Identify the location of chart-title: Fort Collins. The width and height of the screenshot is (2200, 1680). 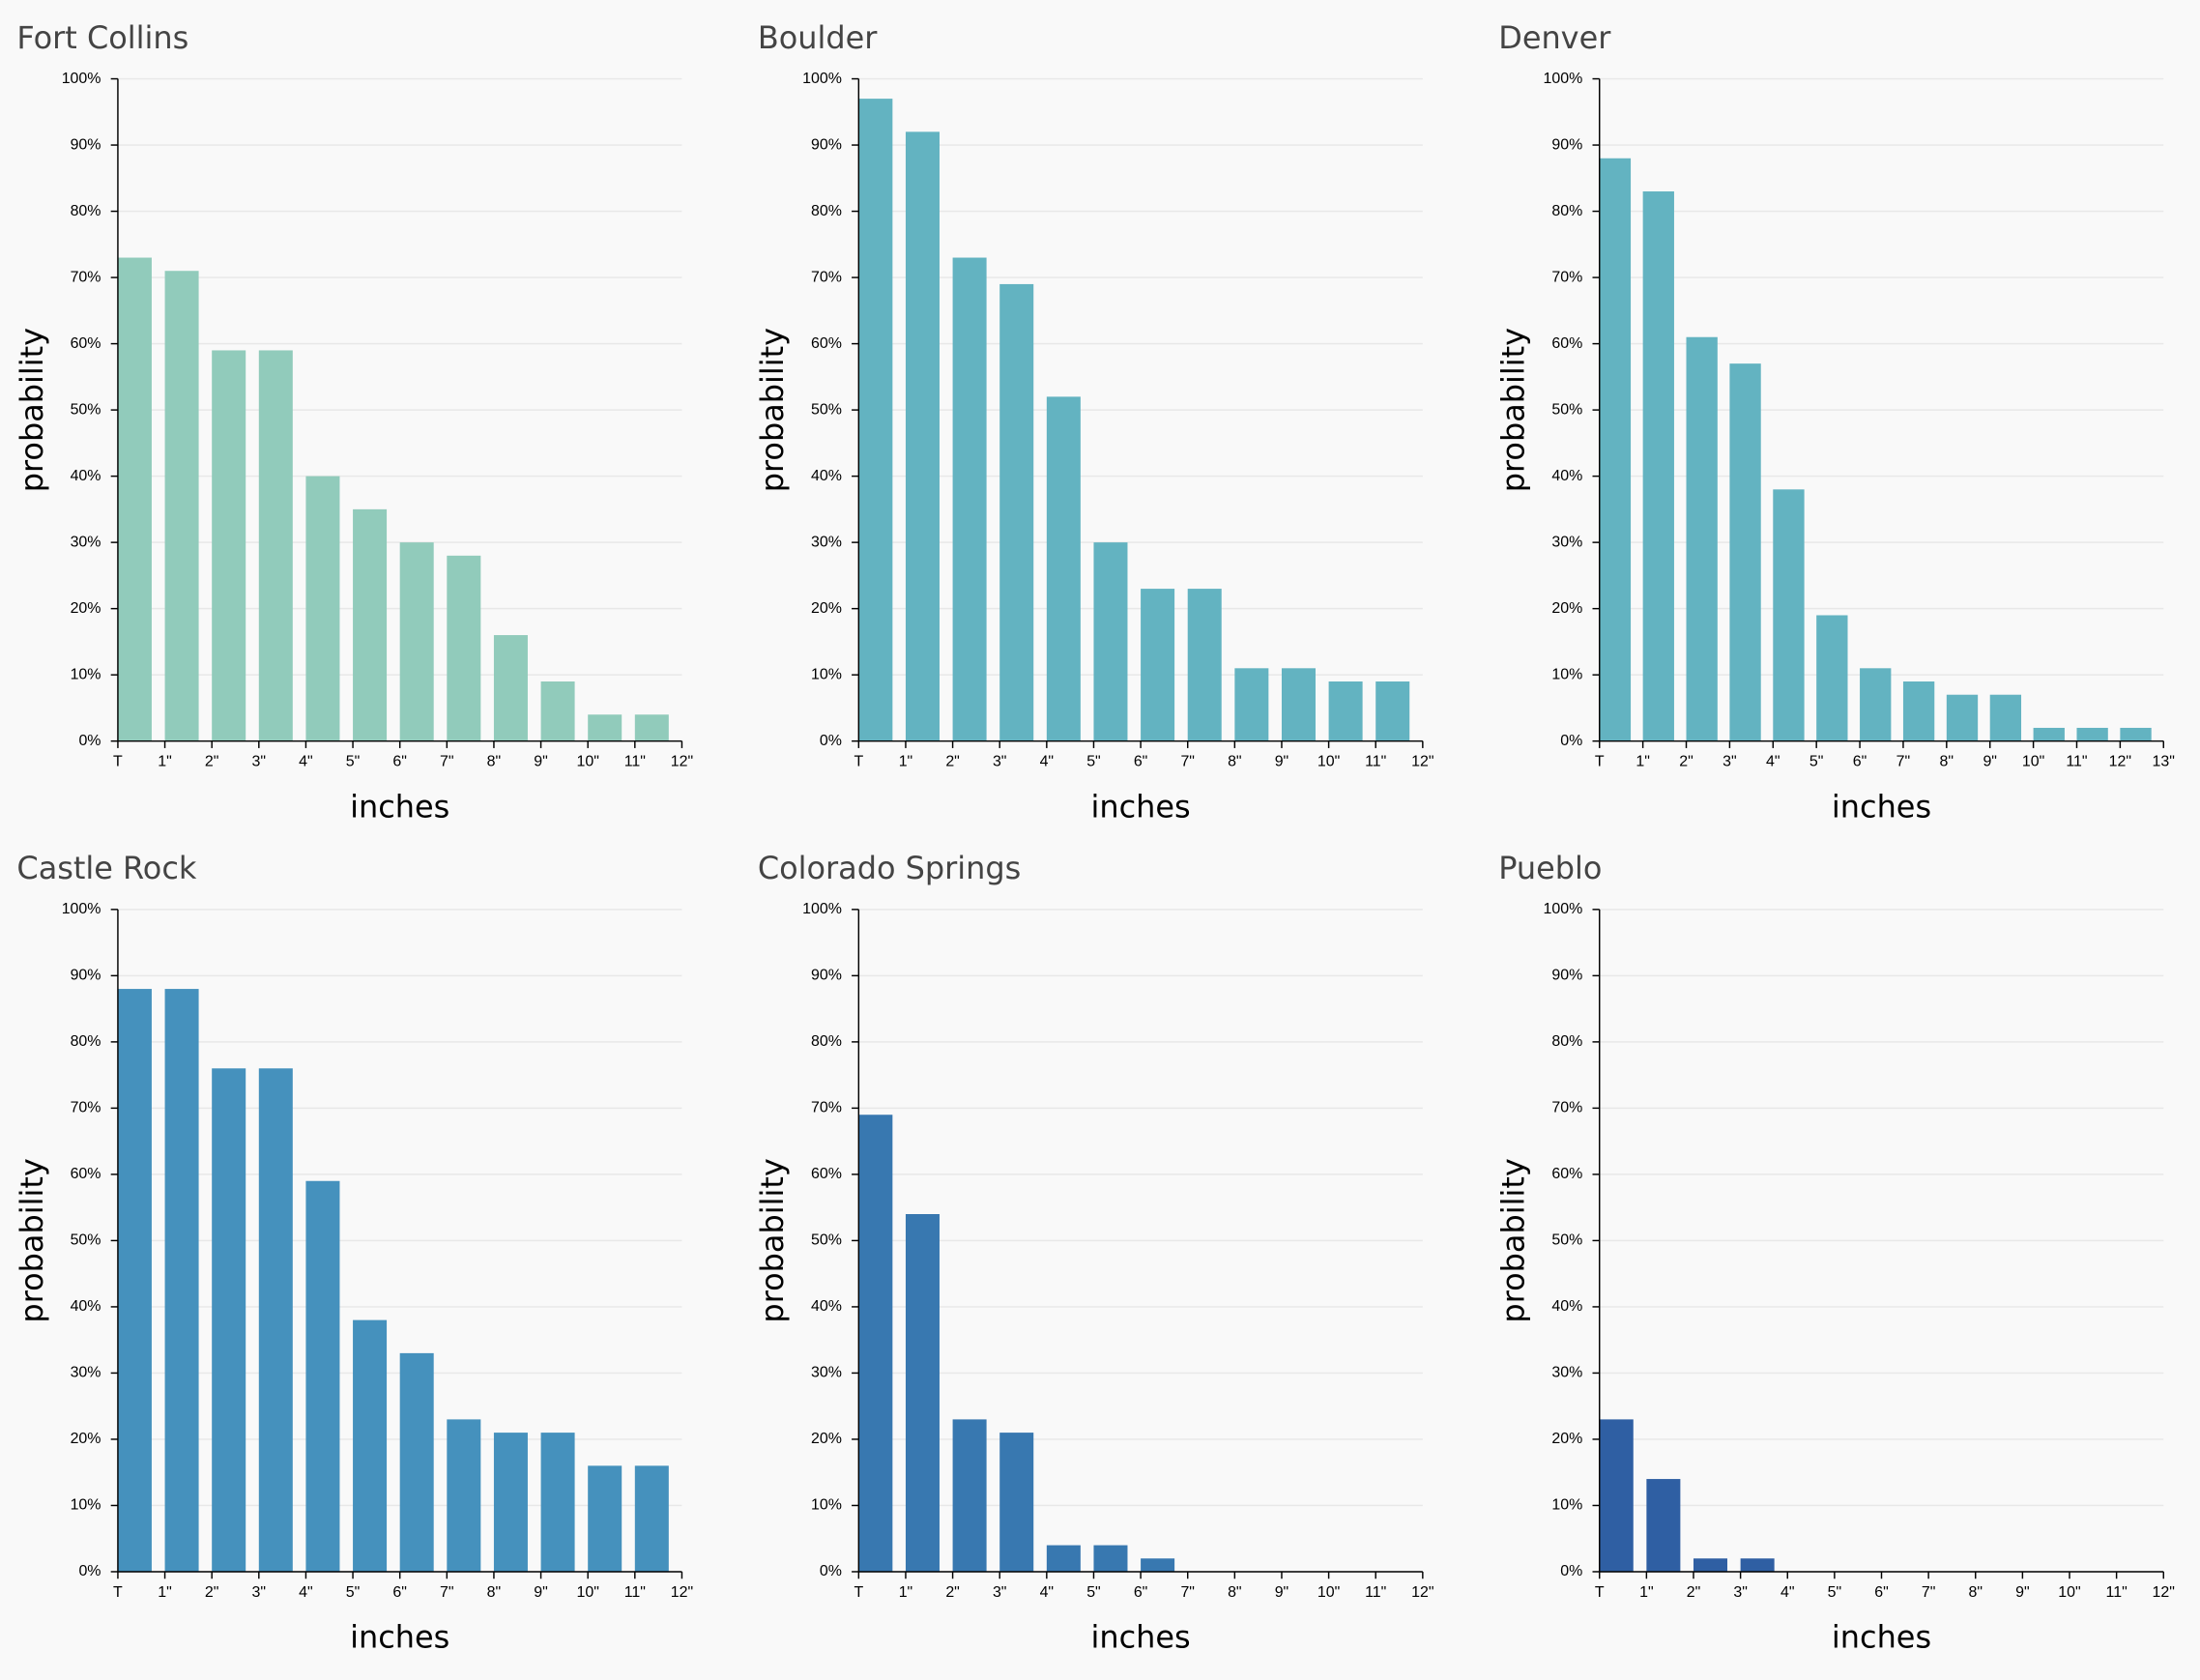
(102, 38).